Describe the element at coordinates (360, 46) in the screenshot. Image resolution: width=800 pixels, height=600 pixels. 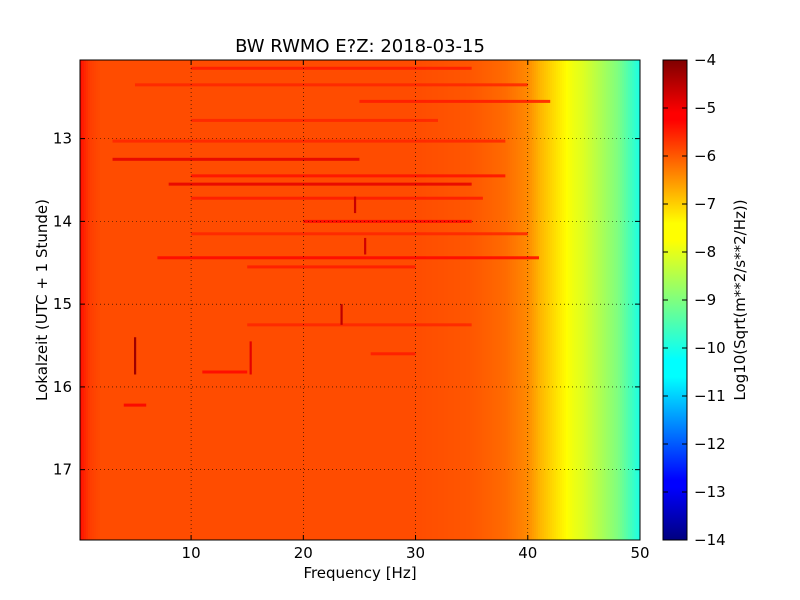
I see `chart-title: BW RWMO E?Z: 2018-03-15` at that location.